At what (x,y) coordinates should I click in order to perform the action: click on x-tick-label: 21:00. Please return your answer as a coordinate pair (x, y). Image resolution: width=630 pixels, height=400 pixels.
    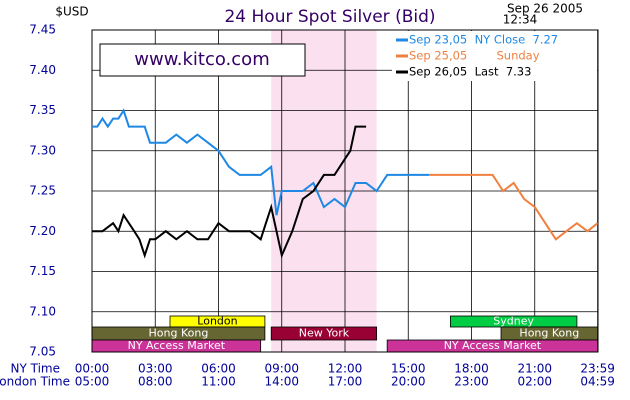
    Looking at the image, I should click on (534, 369).